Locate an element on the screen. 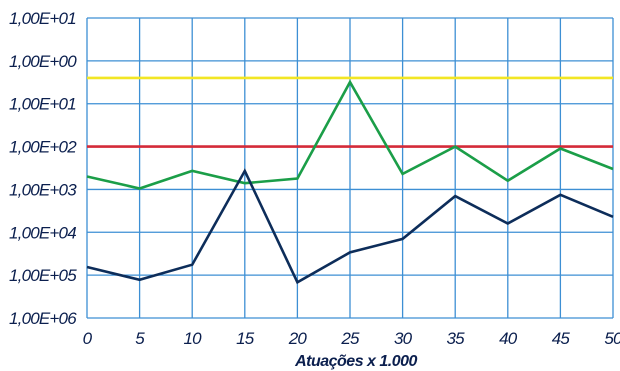 The height and width of the screenshot is (371, 620). x-tick-label: 25 is located at coordinates (350, 338).